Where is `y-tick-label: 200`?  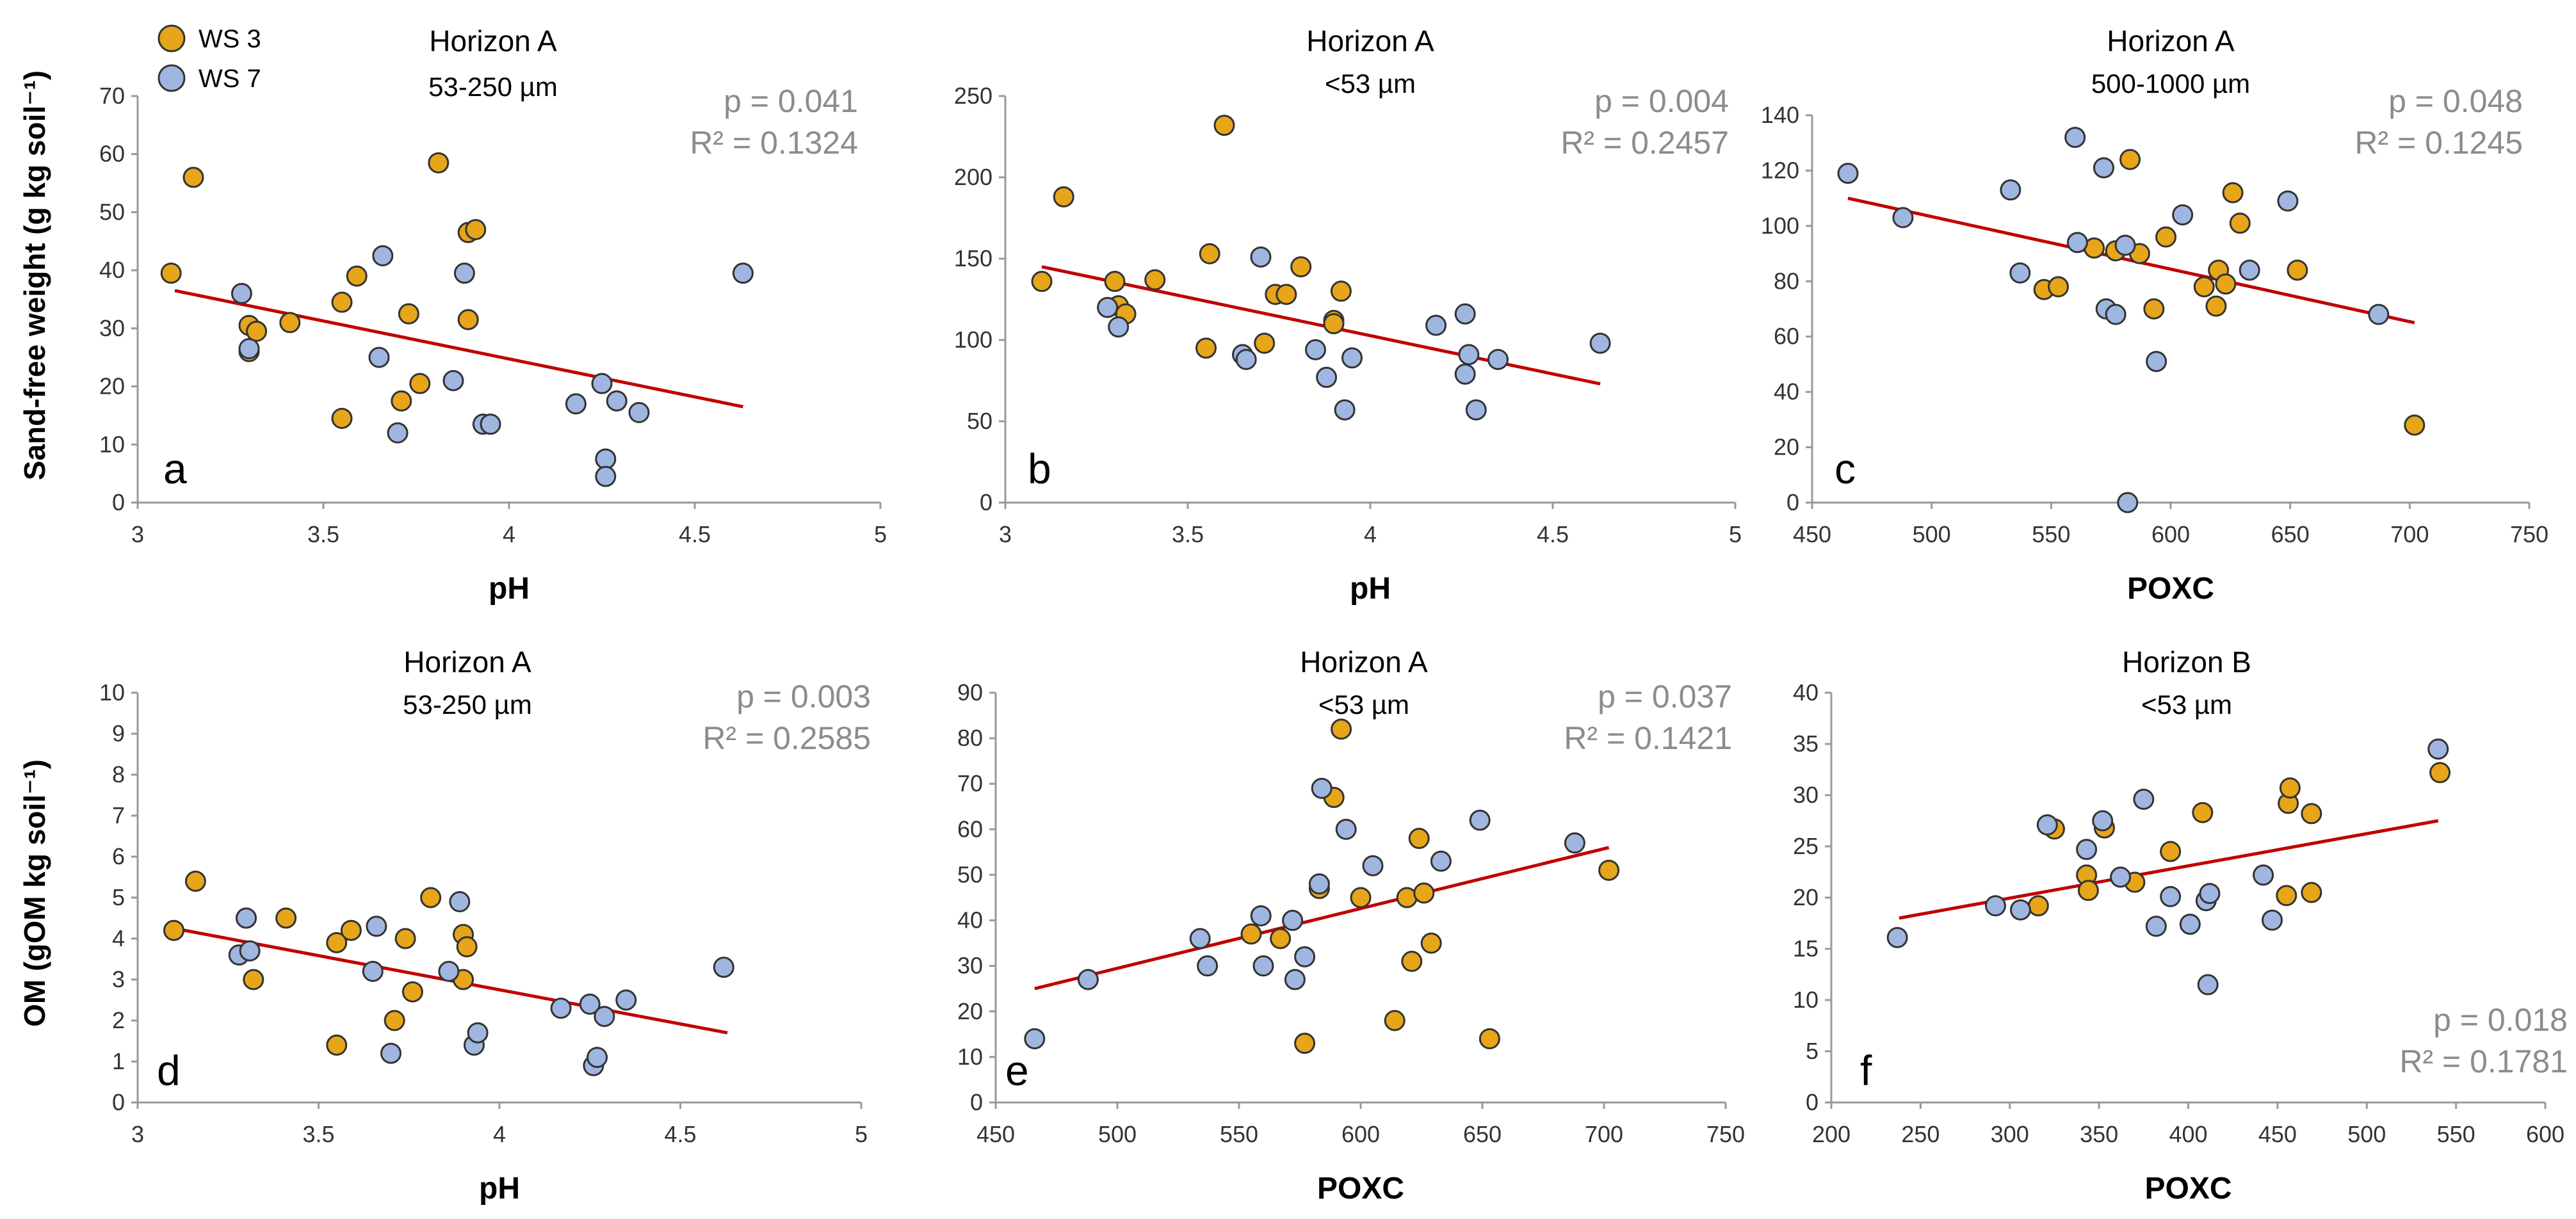 y-tick-label: 200 is located at coordinates (973, 177).